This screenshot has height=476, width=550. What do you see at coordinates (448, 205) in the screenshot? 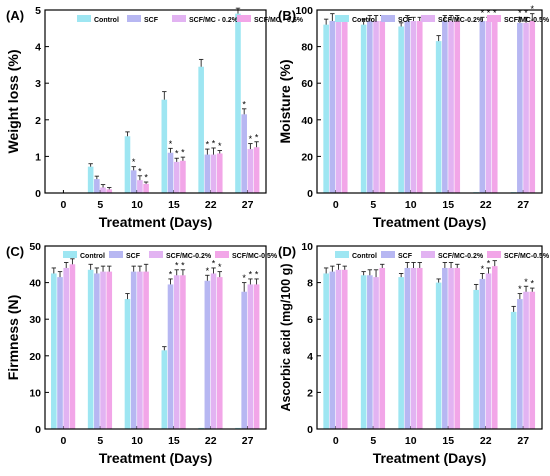
I see `x-tick-label: 15` at bounding box center [448, 205].